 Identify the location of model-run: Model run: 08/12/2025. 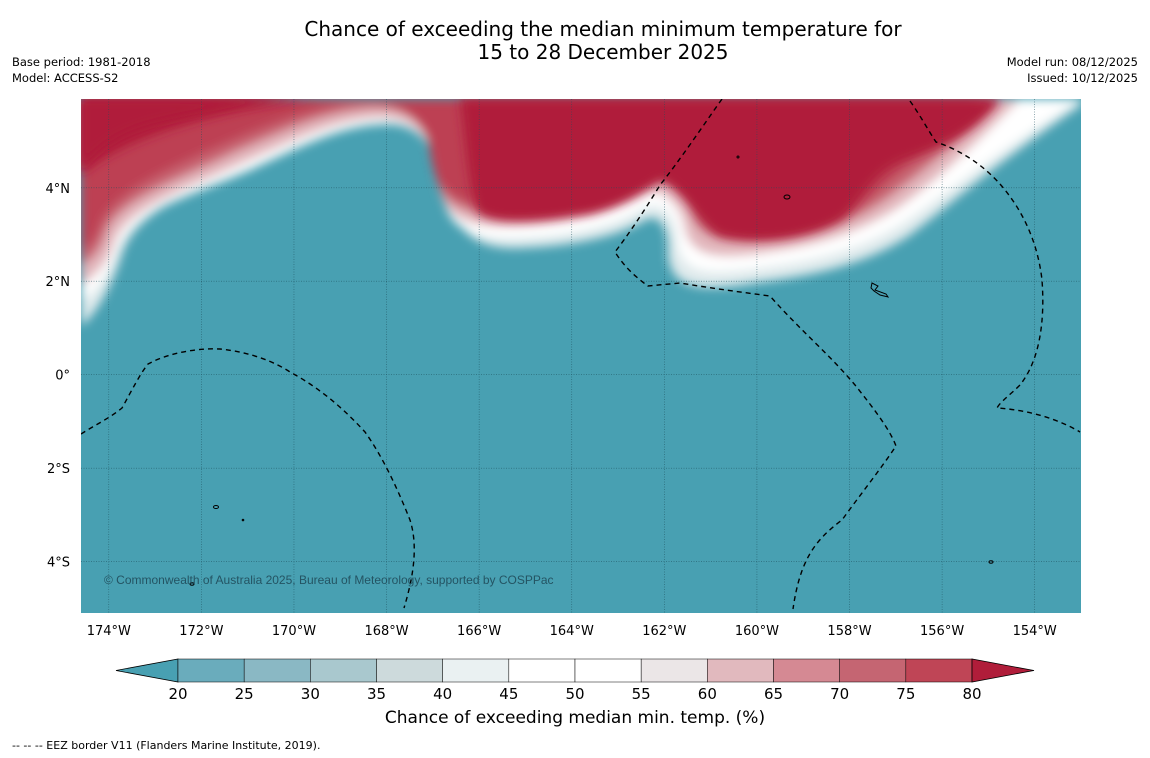
(1072, 62).